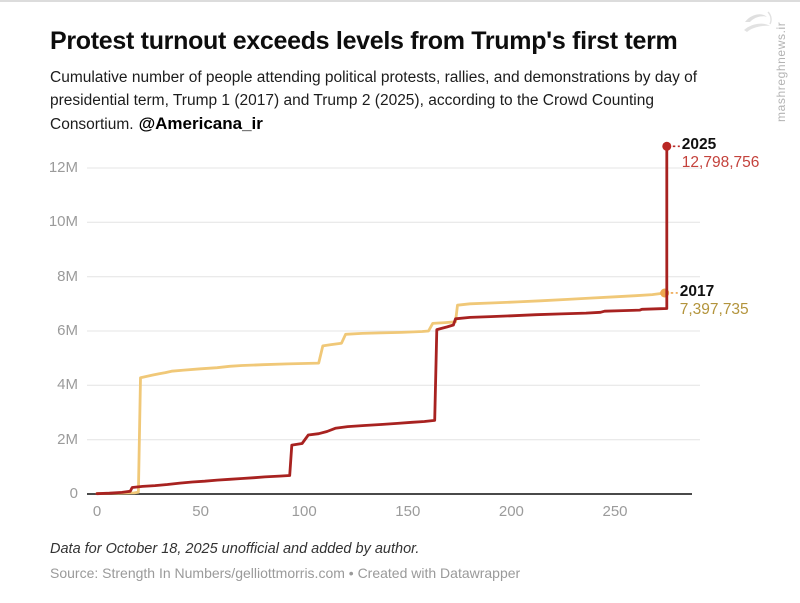 The height and width of the screenshot is (603, 800). I want to click on x-axis-tick-150: 150, so click(408, 511).